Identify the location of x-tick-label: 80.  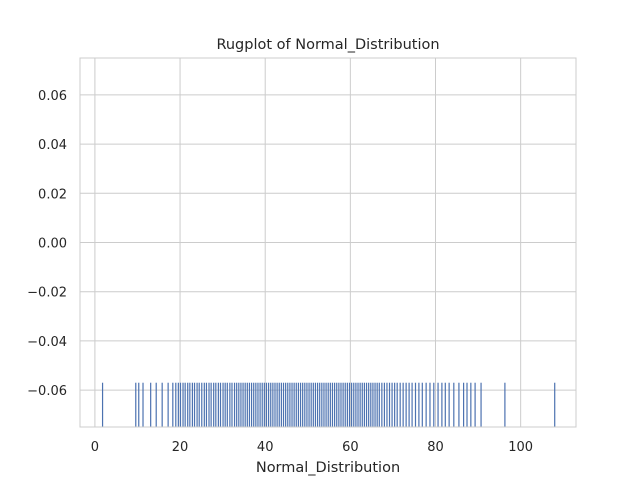
(435, 447).